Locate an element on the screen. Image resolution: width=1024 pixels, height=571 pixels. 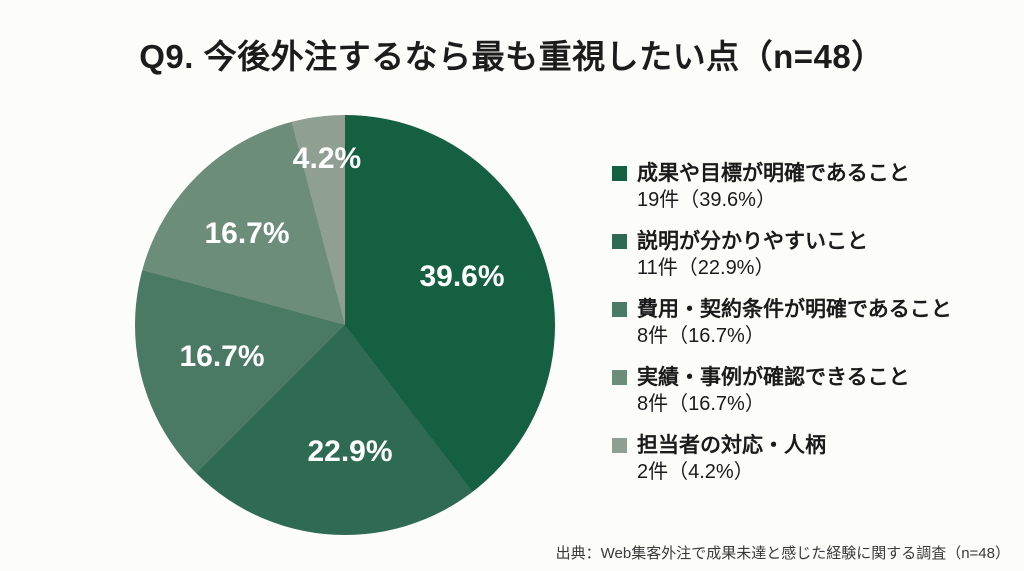
legend-label: 説明が分かりやすいこと is located at coordinates (752, 241).